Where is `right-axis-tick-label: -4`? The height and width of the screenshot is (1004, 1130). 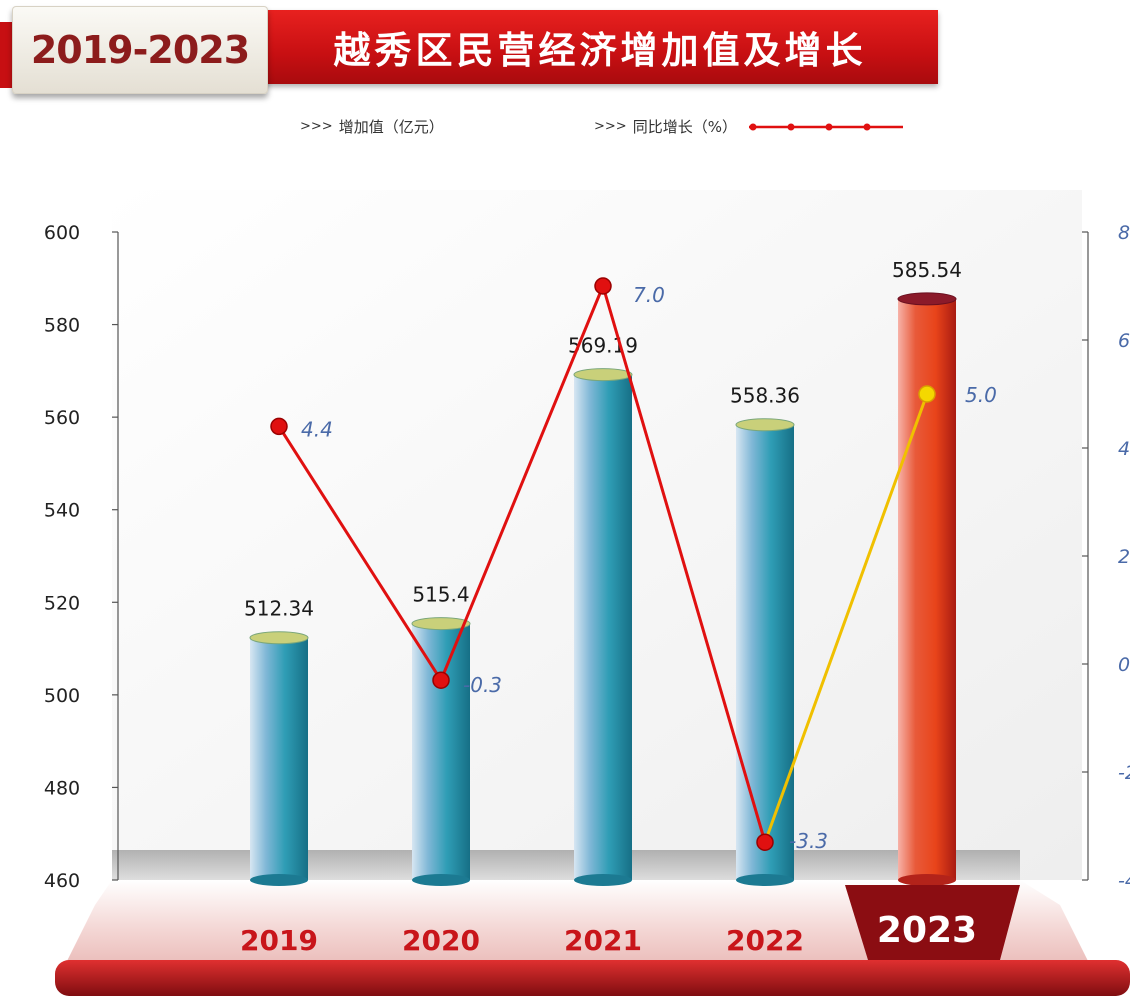 right-axis-tick-label: -4 is located at coordinates (1124, 881).